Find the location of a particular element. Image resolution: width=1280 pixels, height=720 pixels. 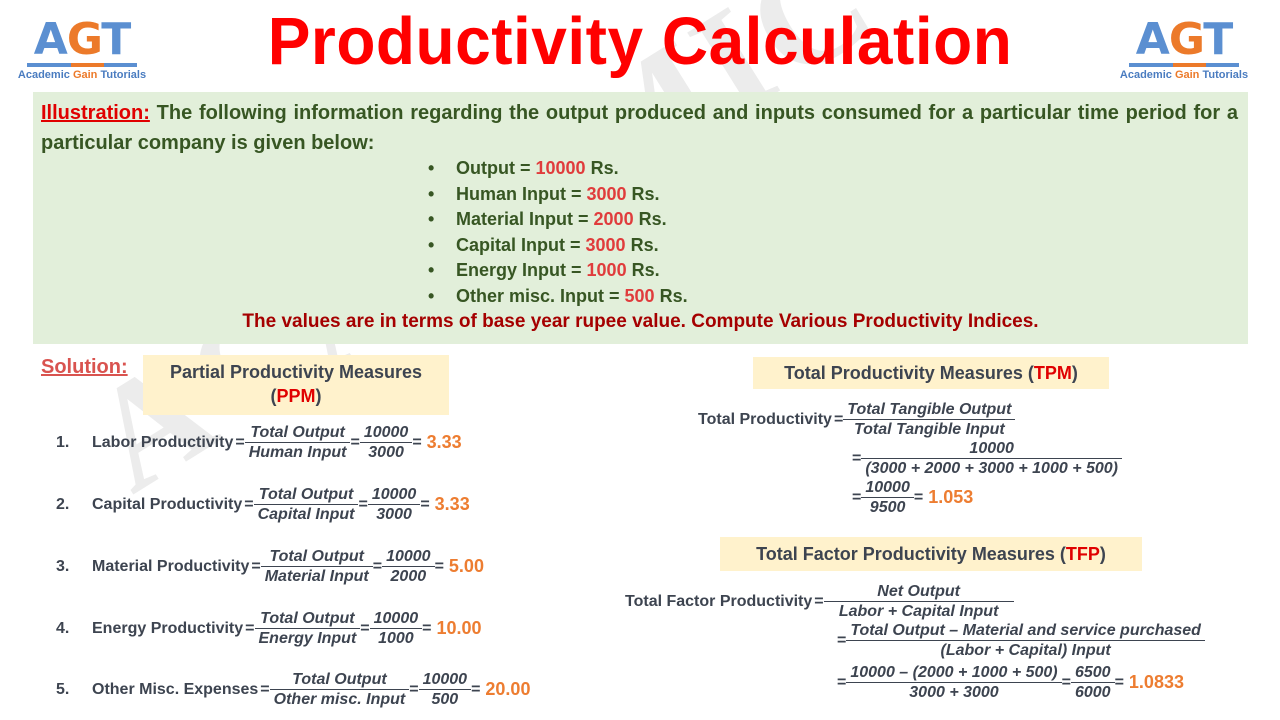

ppm-heading: Partial Productivity Measures (PPM) is located at coordinates (296, 385).